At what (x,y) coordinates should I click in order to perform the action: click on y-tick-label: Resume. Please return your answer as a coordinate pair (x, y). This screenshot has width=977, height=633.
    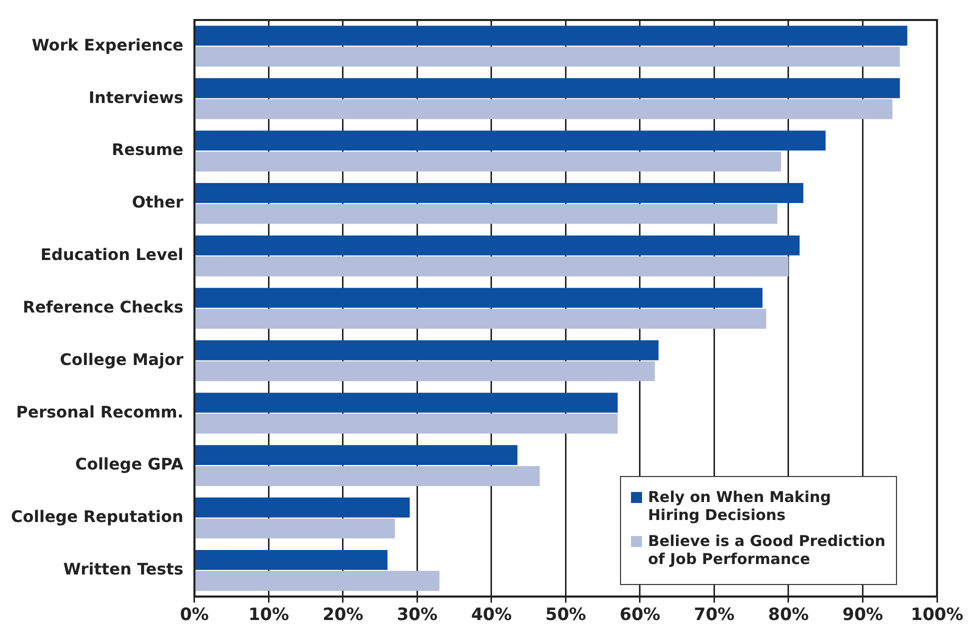
    Looking at the image, I should click on (148, 150).